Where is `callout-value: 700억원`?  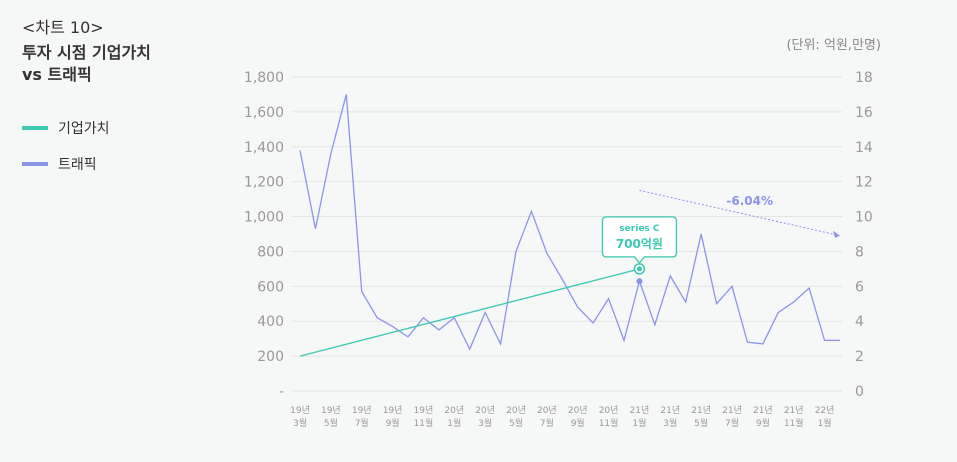
callout-value: 700억원 is located at coordinates (639, 244).